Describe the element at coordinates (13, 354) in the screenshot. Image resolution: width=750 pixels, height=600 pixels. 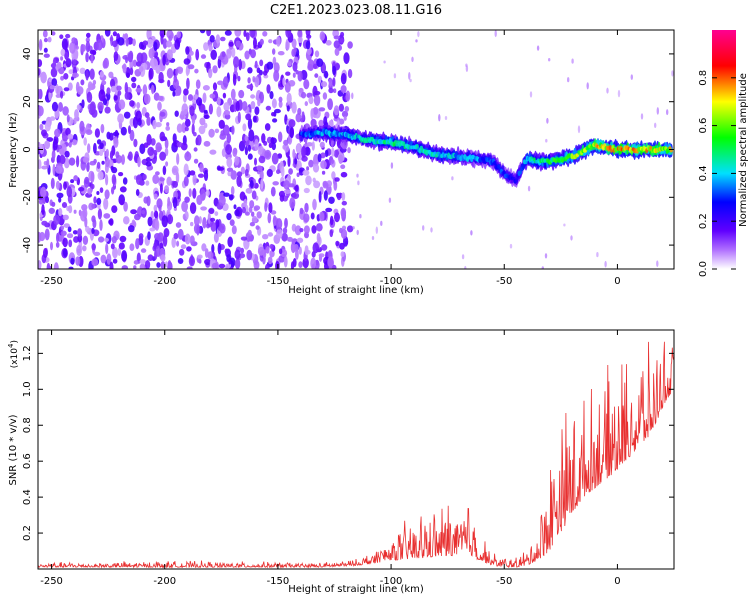
I see `snr-y-multiplier: (x104)` at that location.